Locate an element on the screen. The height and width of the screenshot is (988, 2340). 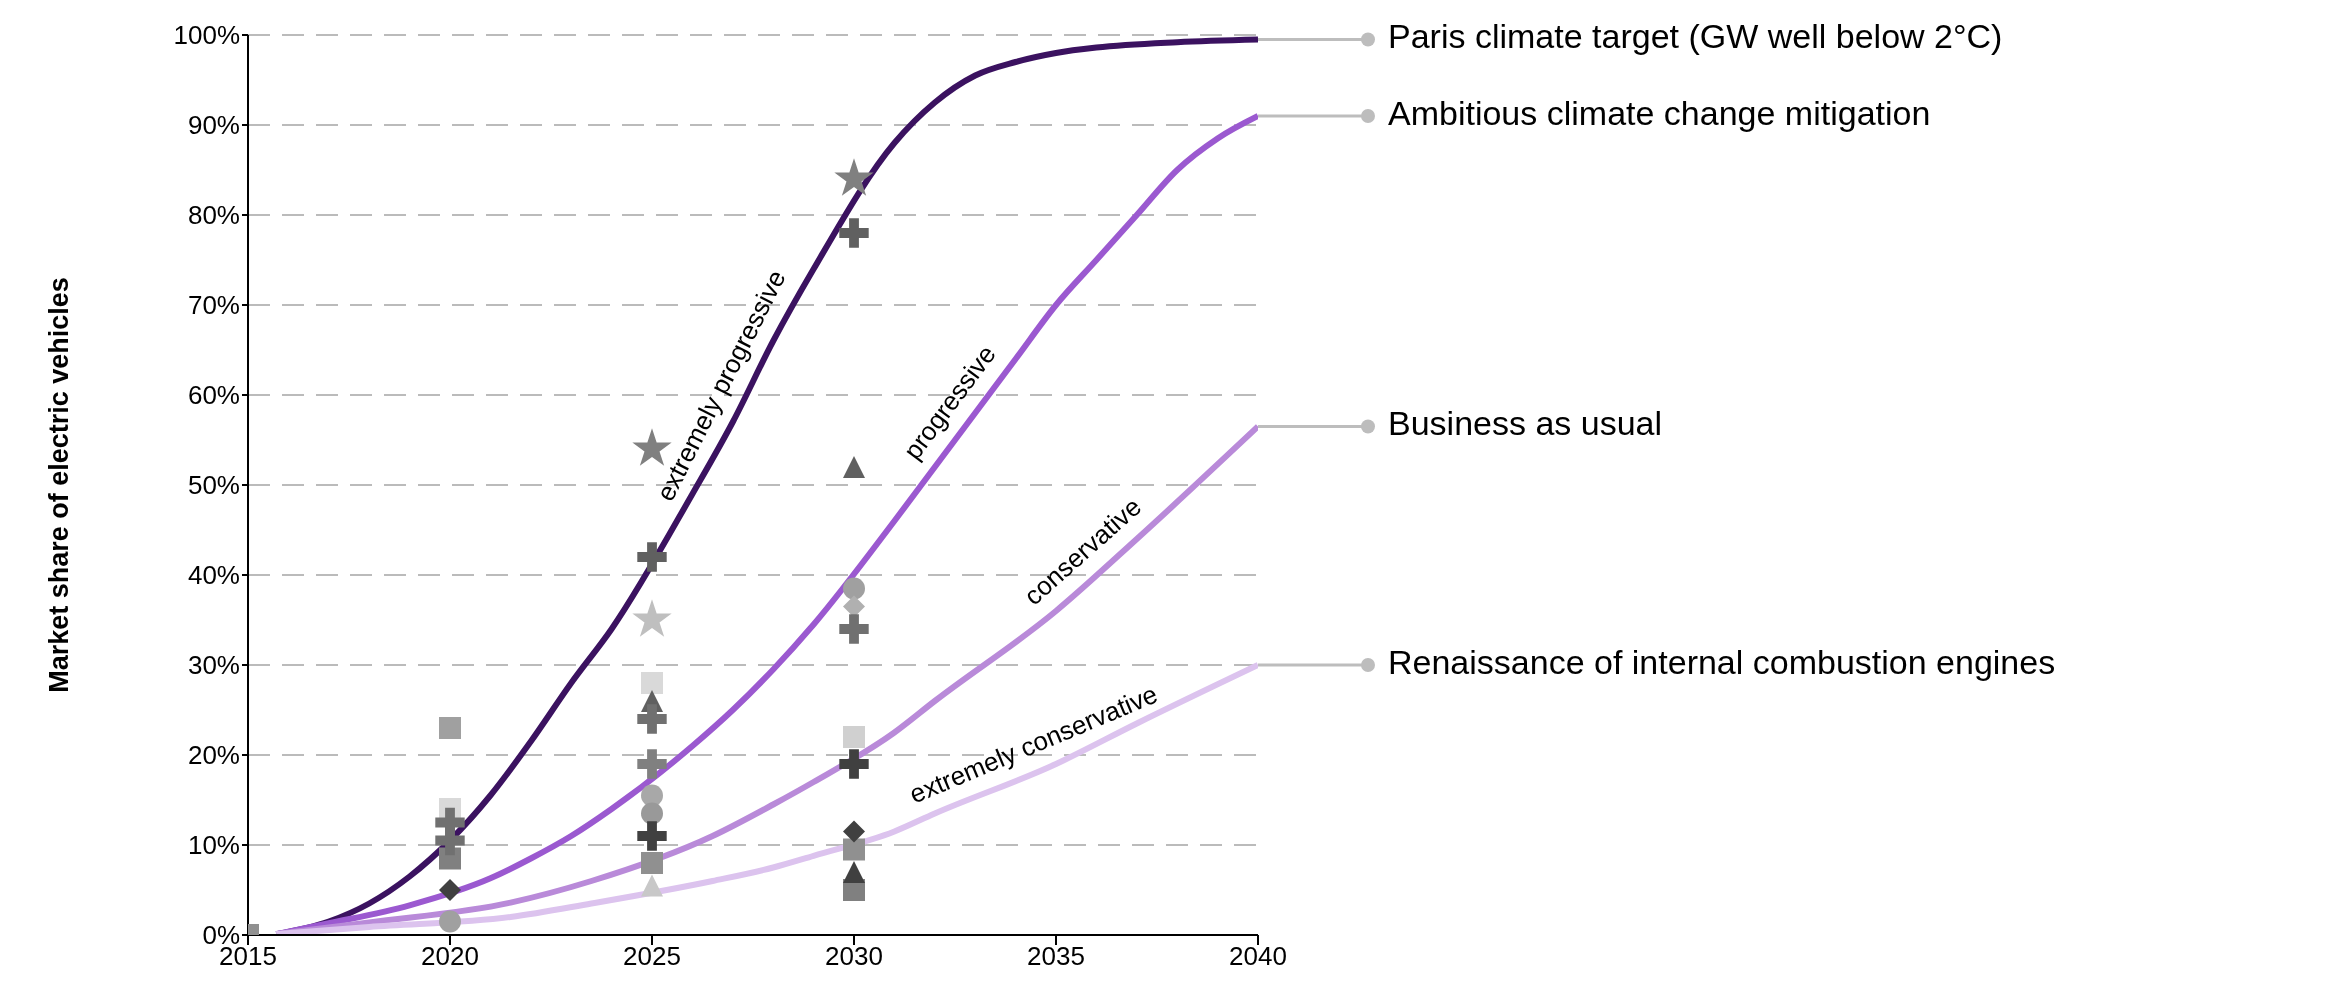
text: Paris climate target (GW well below 2°C) is located at coordinates (1695, 36).